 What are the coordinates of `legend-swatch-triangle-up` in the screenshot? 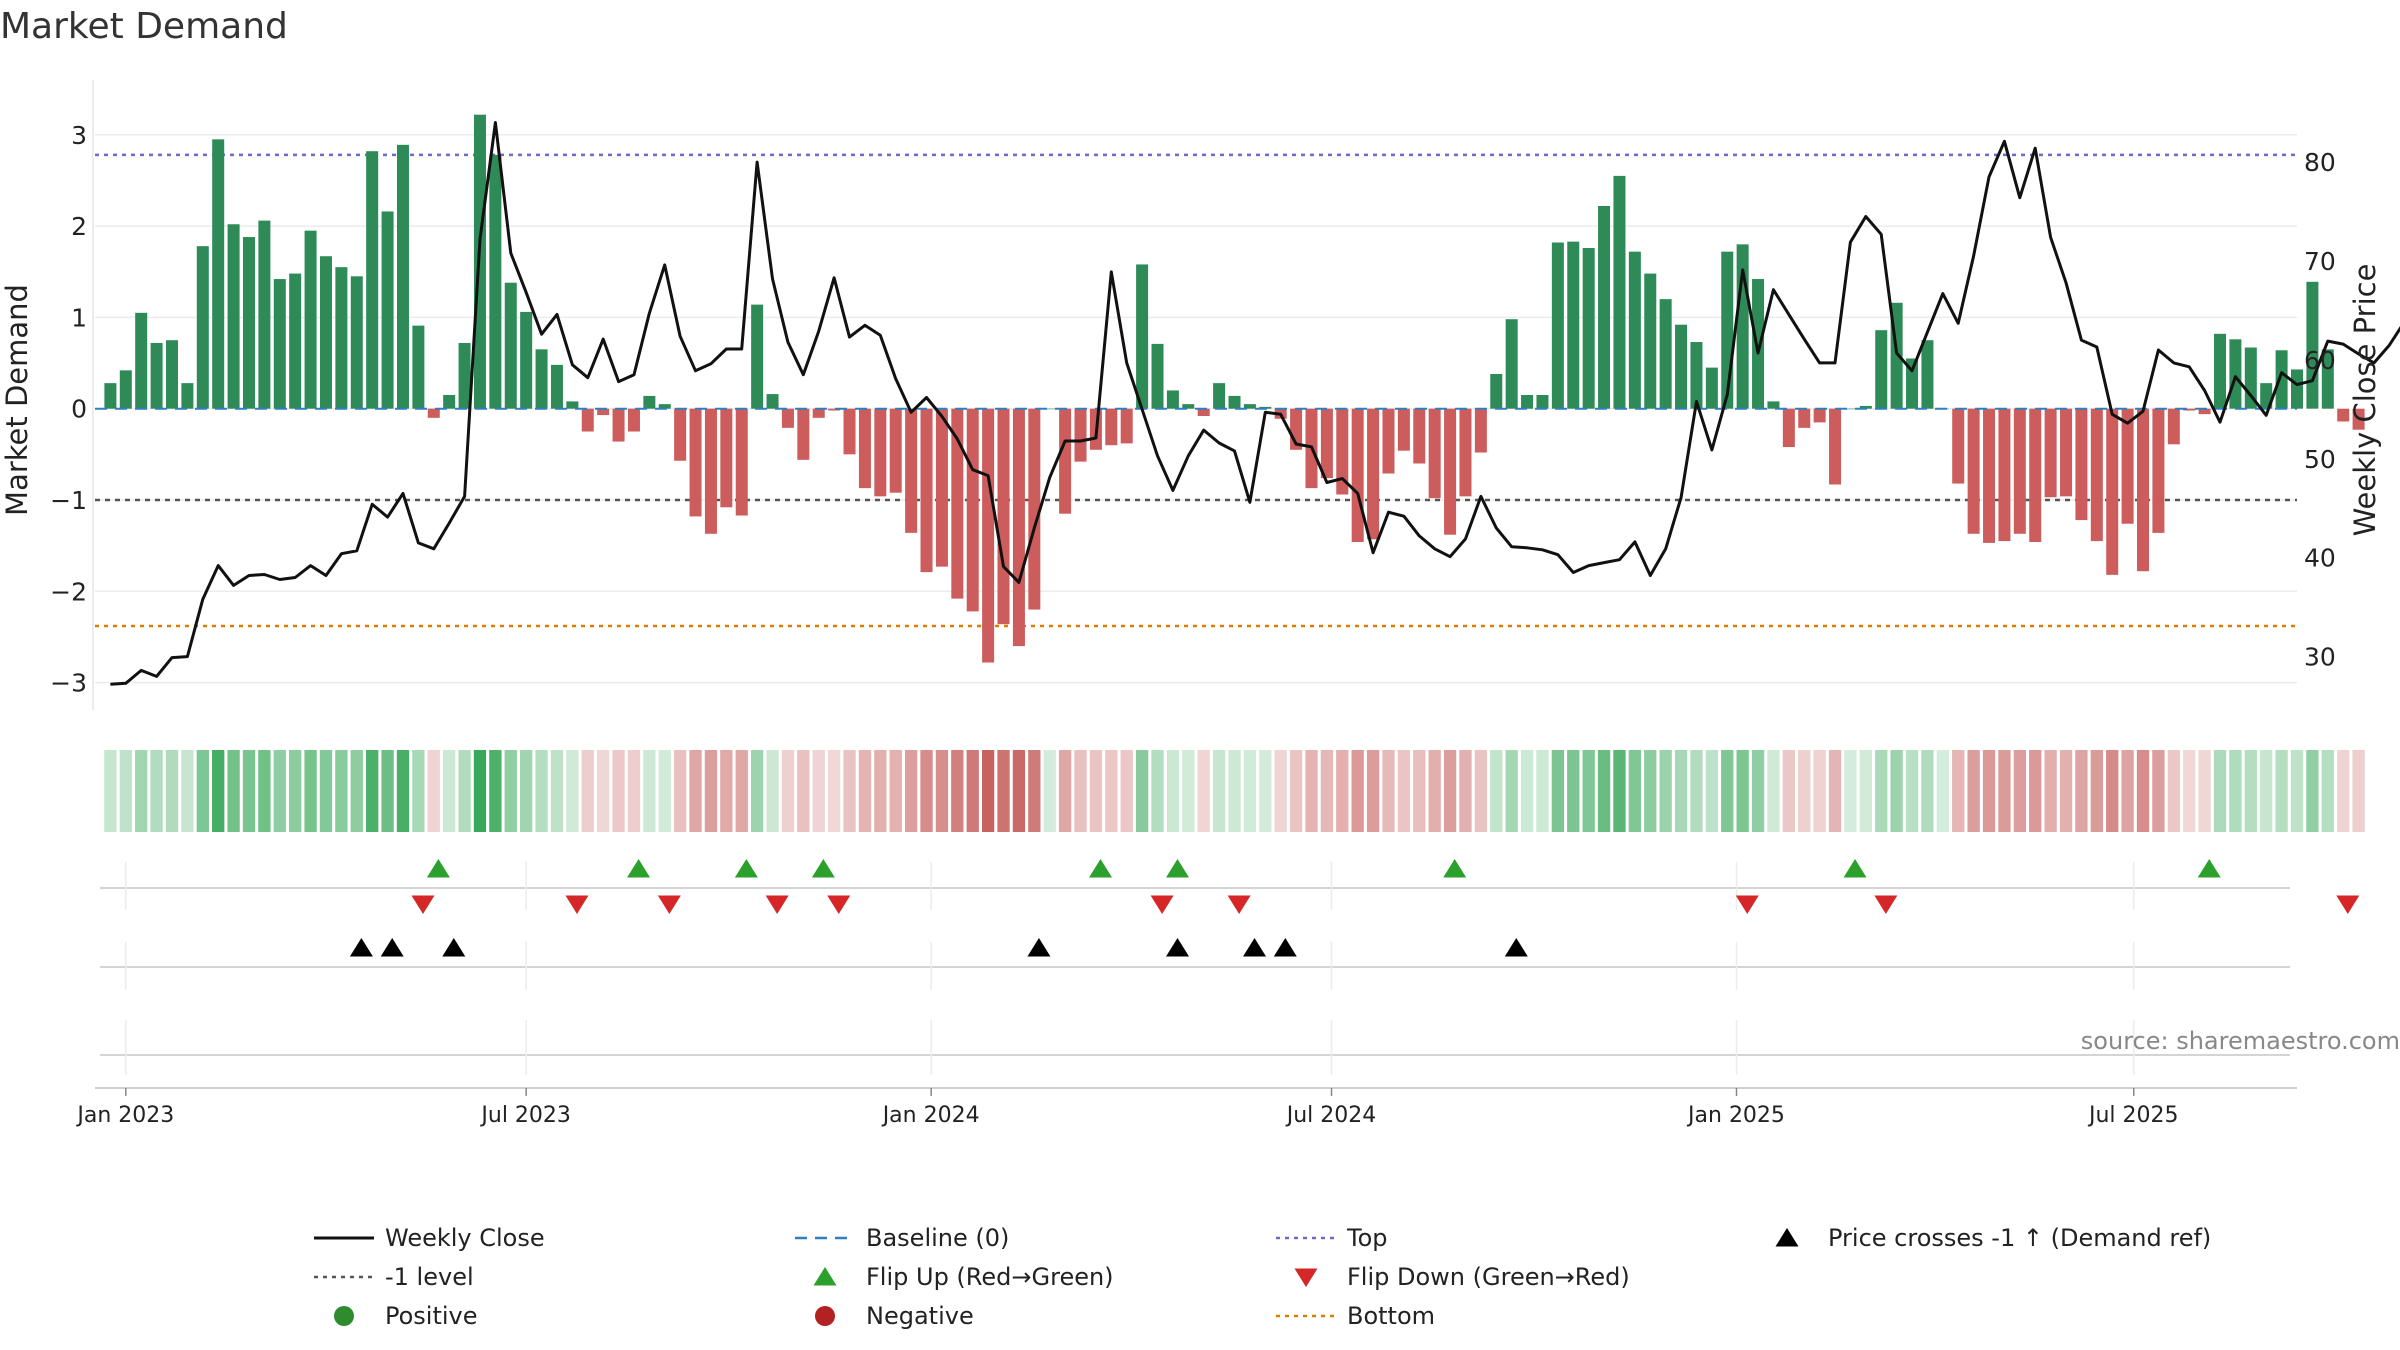 It's located at (1787, 1237).